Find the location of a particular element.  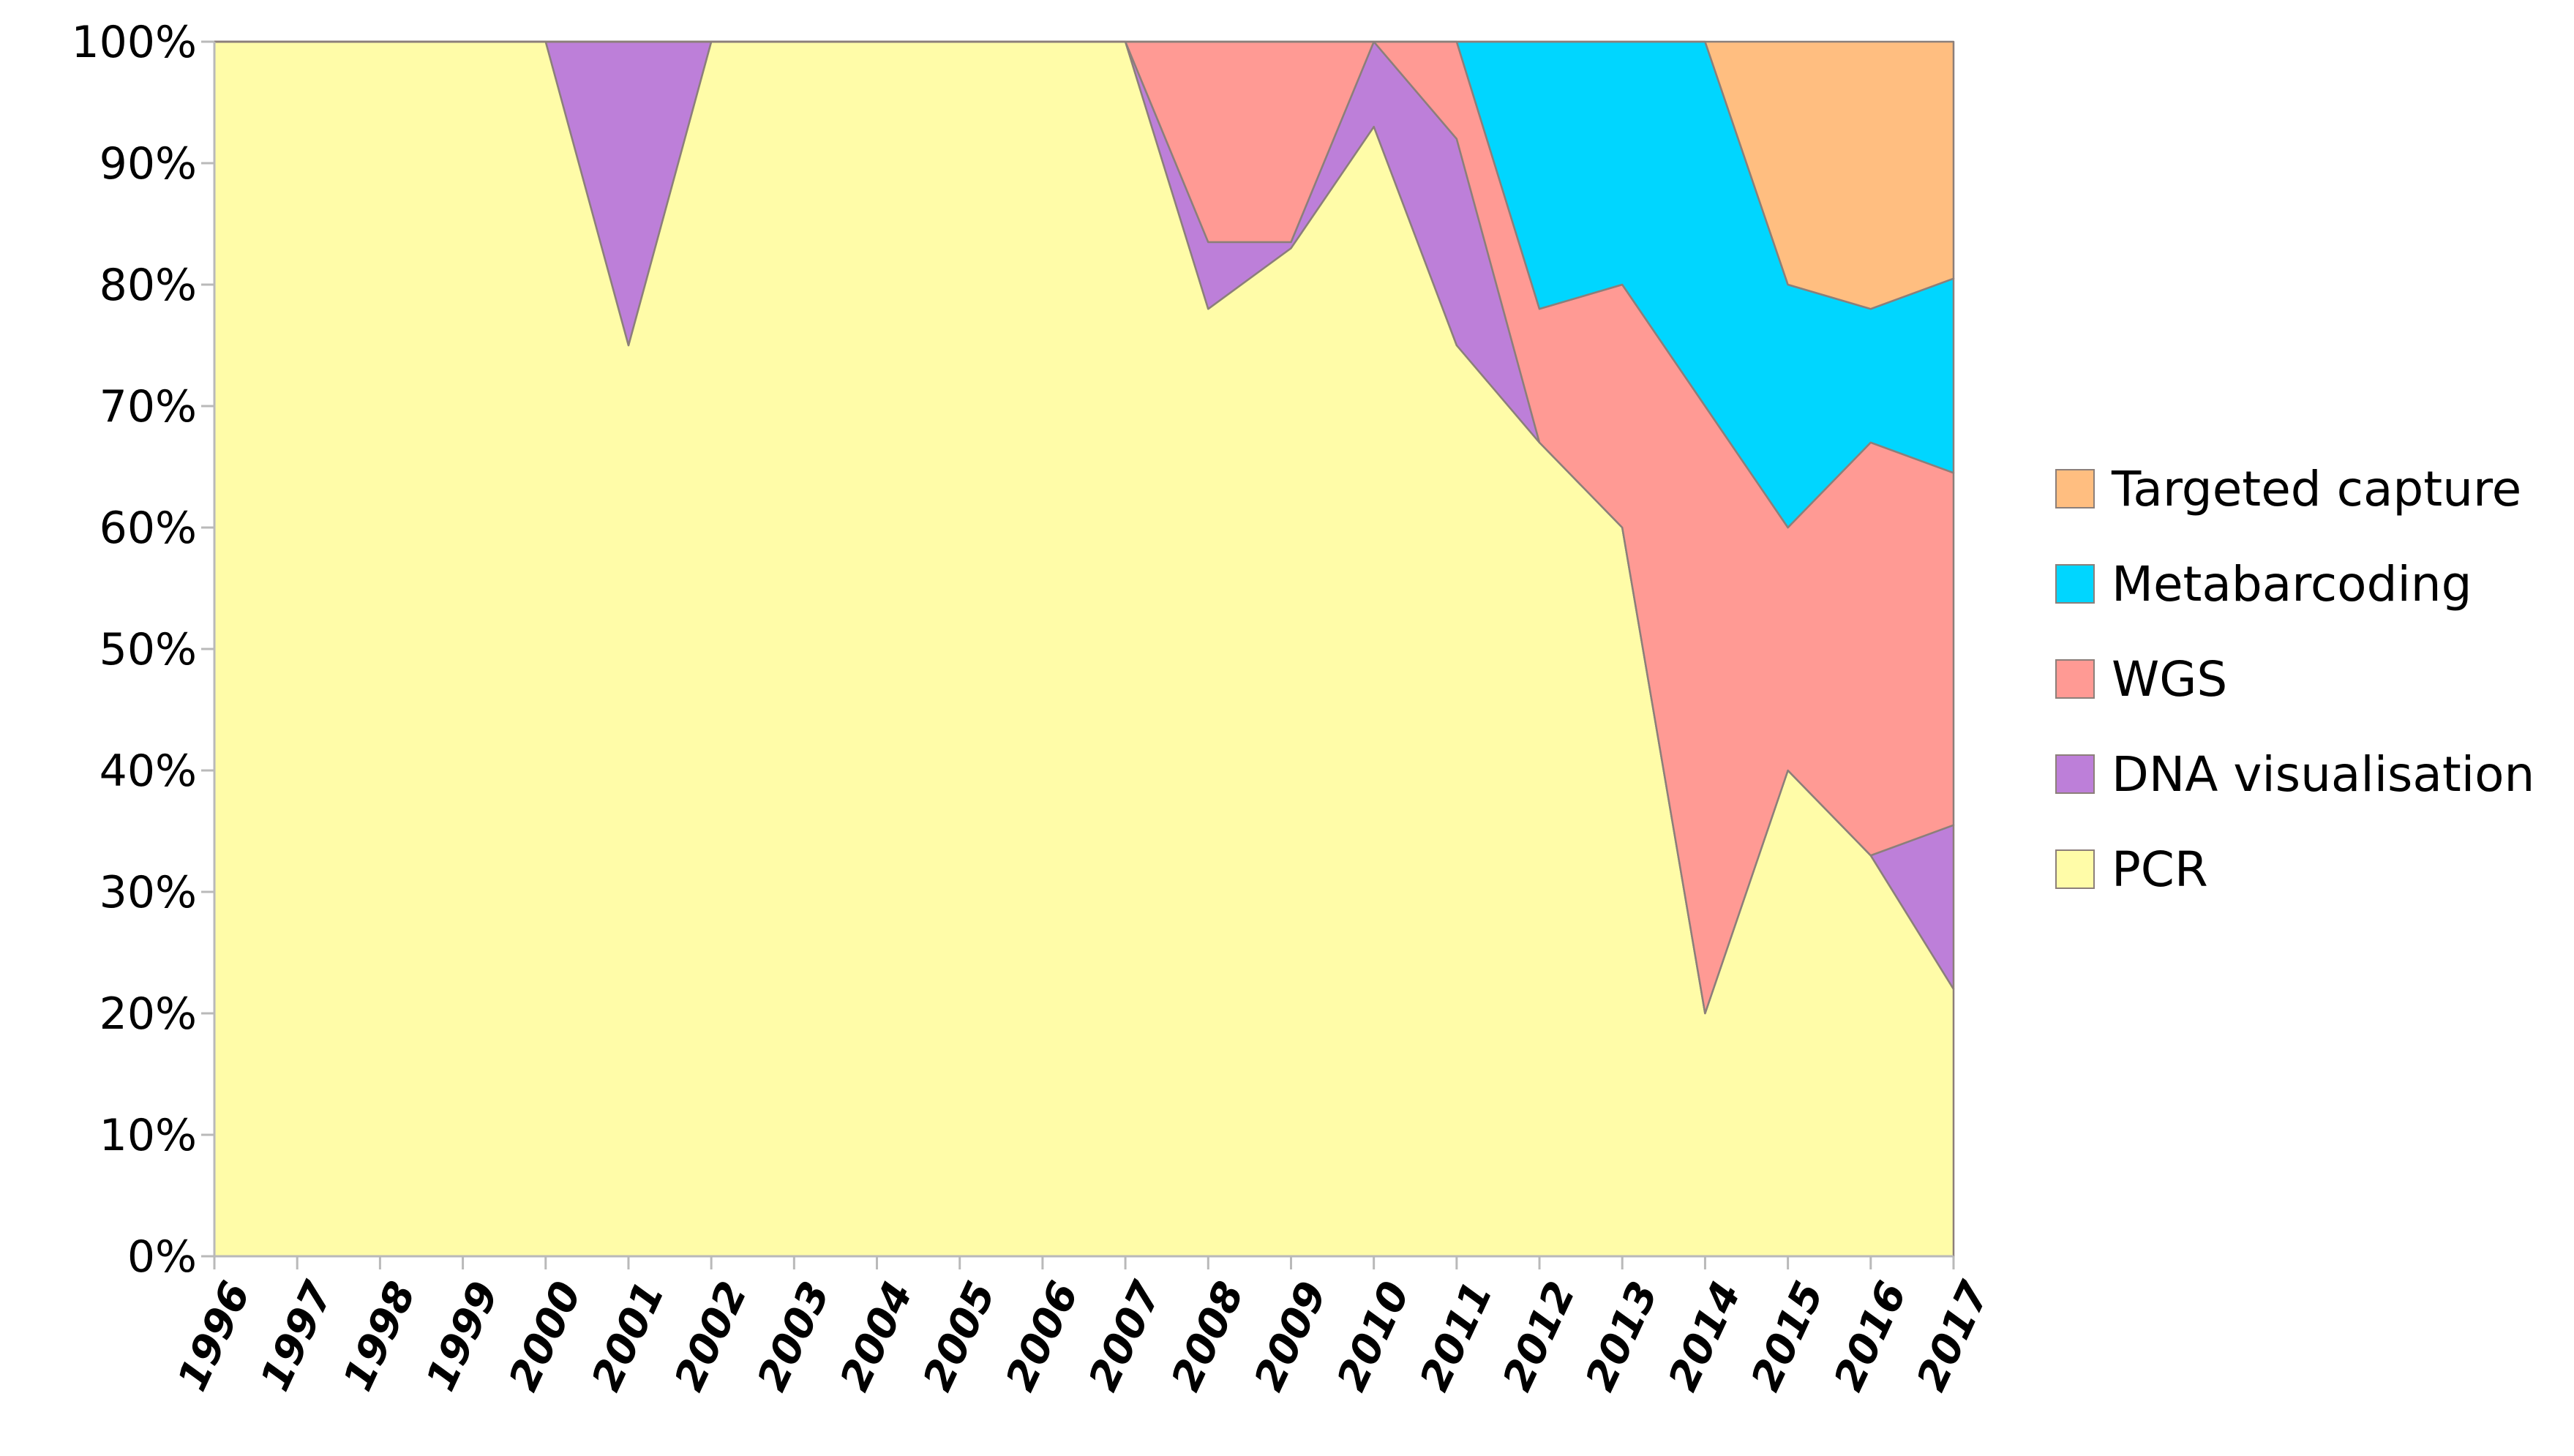

x-tick-label: 2011 is located at coordinates (1457, 1336).